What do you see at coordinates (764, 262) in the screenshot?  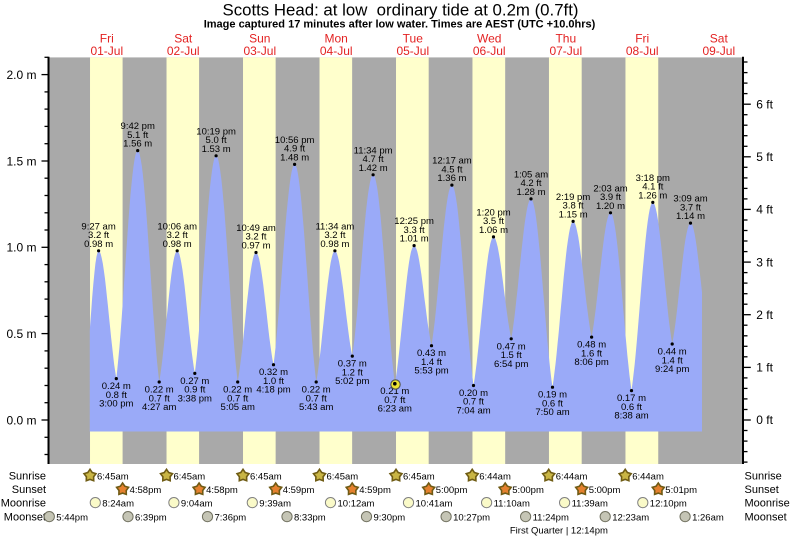 I see `svg-text: 3 ft` at bounding box center [764, 262].